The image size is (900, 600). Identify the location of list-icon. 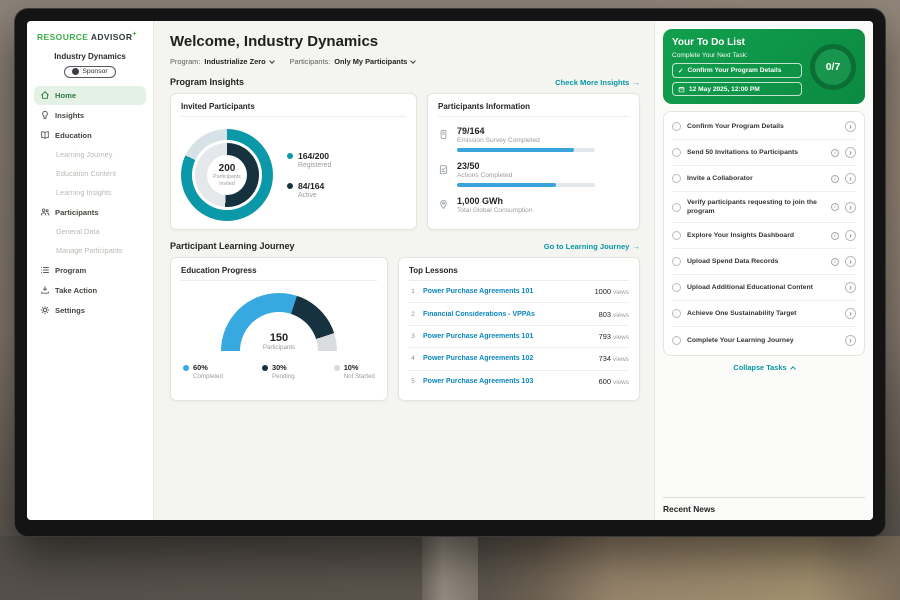
(45, 270).